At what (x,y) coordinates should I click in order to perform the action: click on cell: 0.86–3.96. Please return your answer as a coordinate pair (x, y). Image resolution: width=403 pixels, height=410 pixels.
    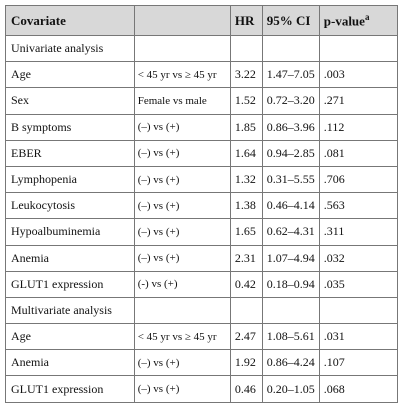
    Looking at the image, I should click on (290, 127).